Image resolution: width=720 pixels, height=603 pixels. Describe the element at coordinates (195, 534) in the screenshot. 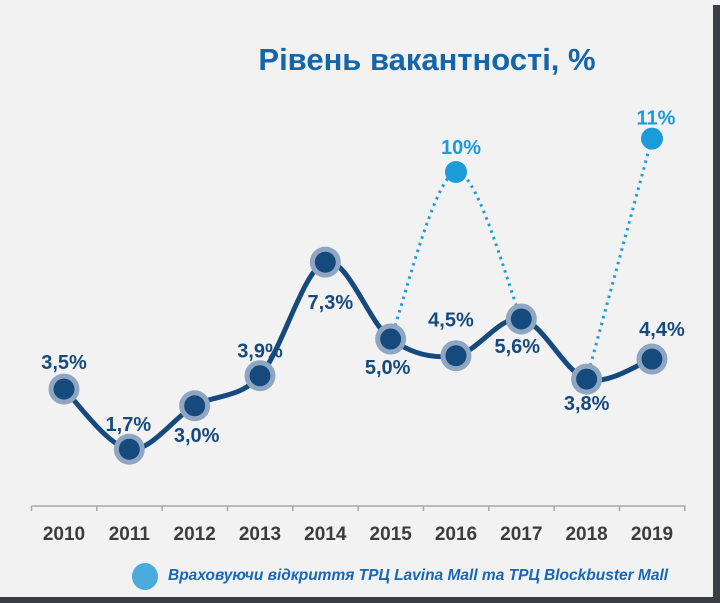

I see `x-axis-year-label: 2012` at that location.